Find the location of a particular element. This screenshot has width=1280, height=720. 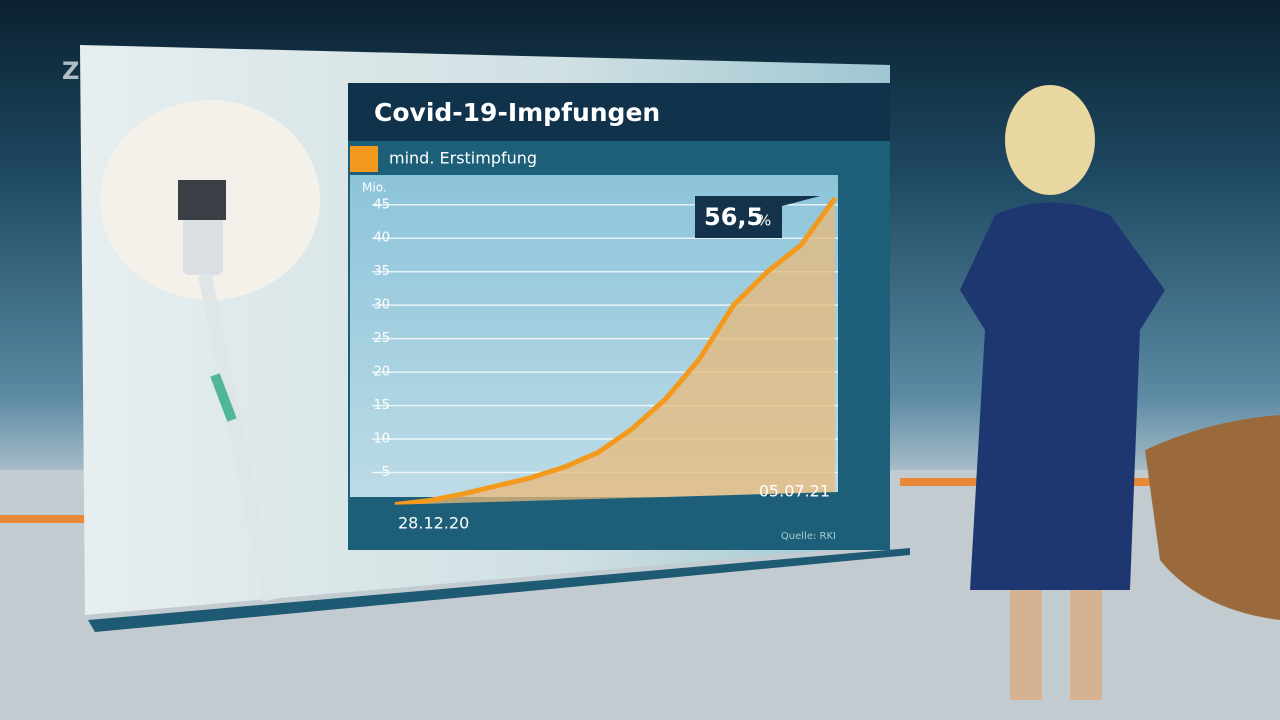

y-tick-label: 10 is located at coordinates (381, 439).